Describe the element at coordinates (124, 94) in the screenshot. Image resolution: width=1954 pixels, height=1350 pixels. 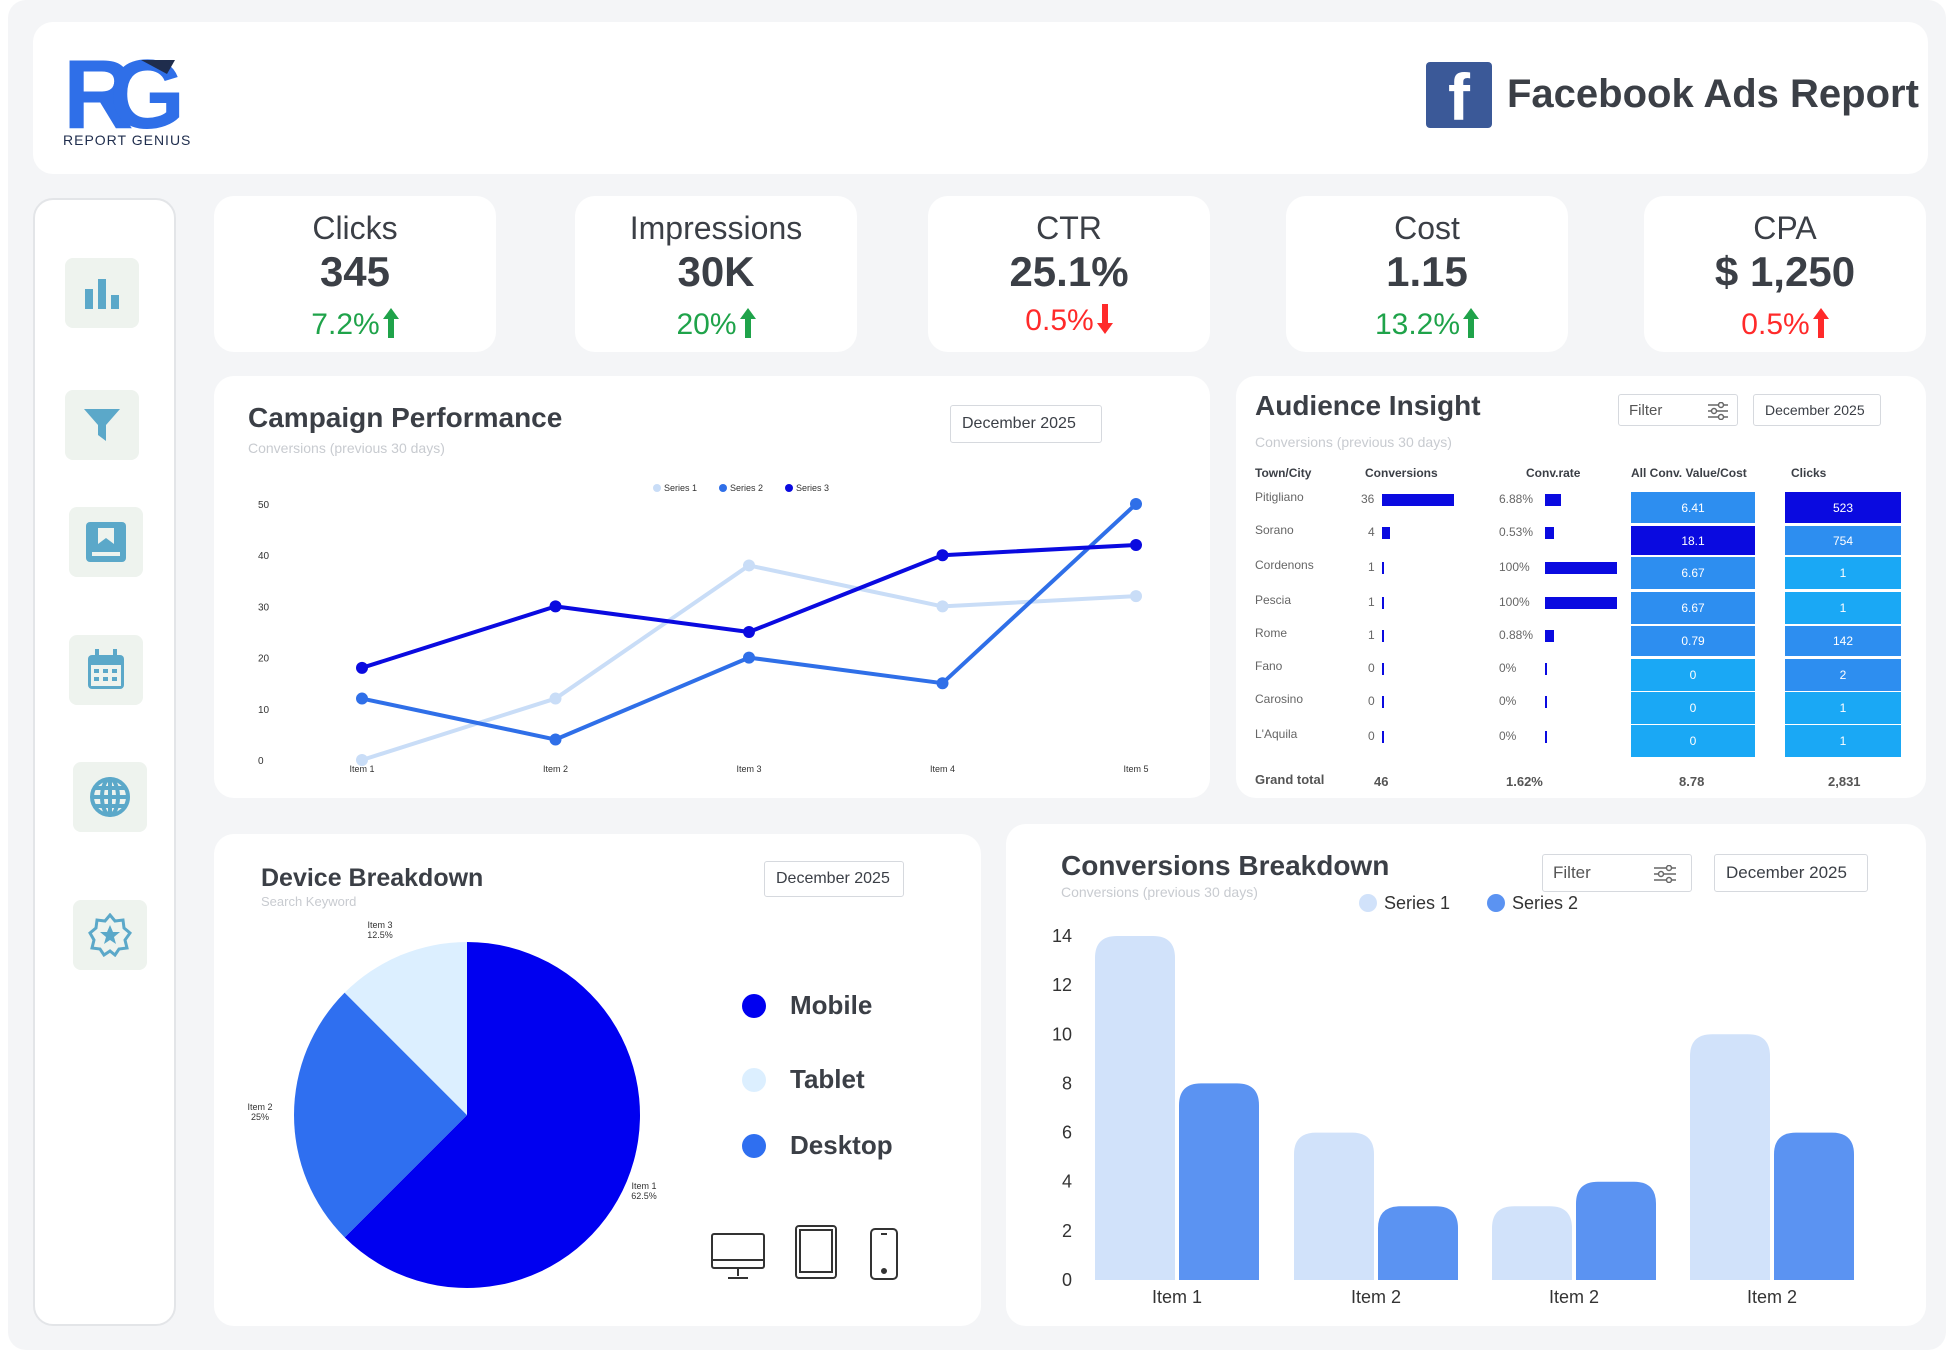
I see `rg-logo-mark: R G` at that location.